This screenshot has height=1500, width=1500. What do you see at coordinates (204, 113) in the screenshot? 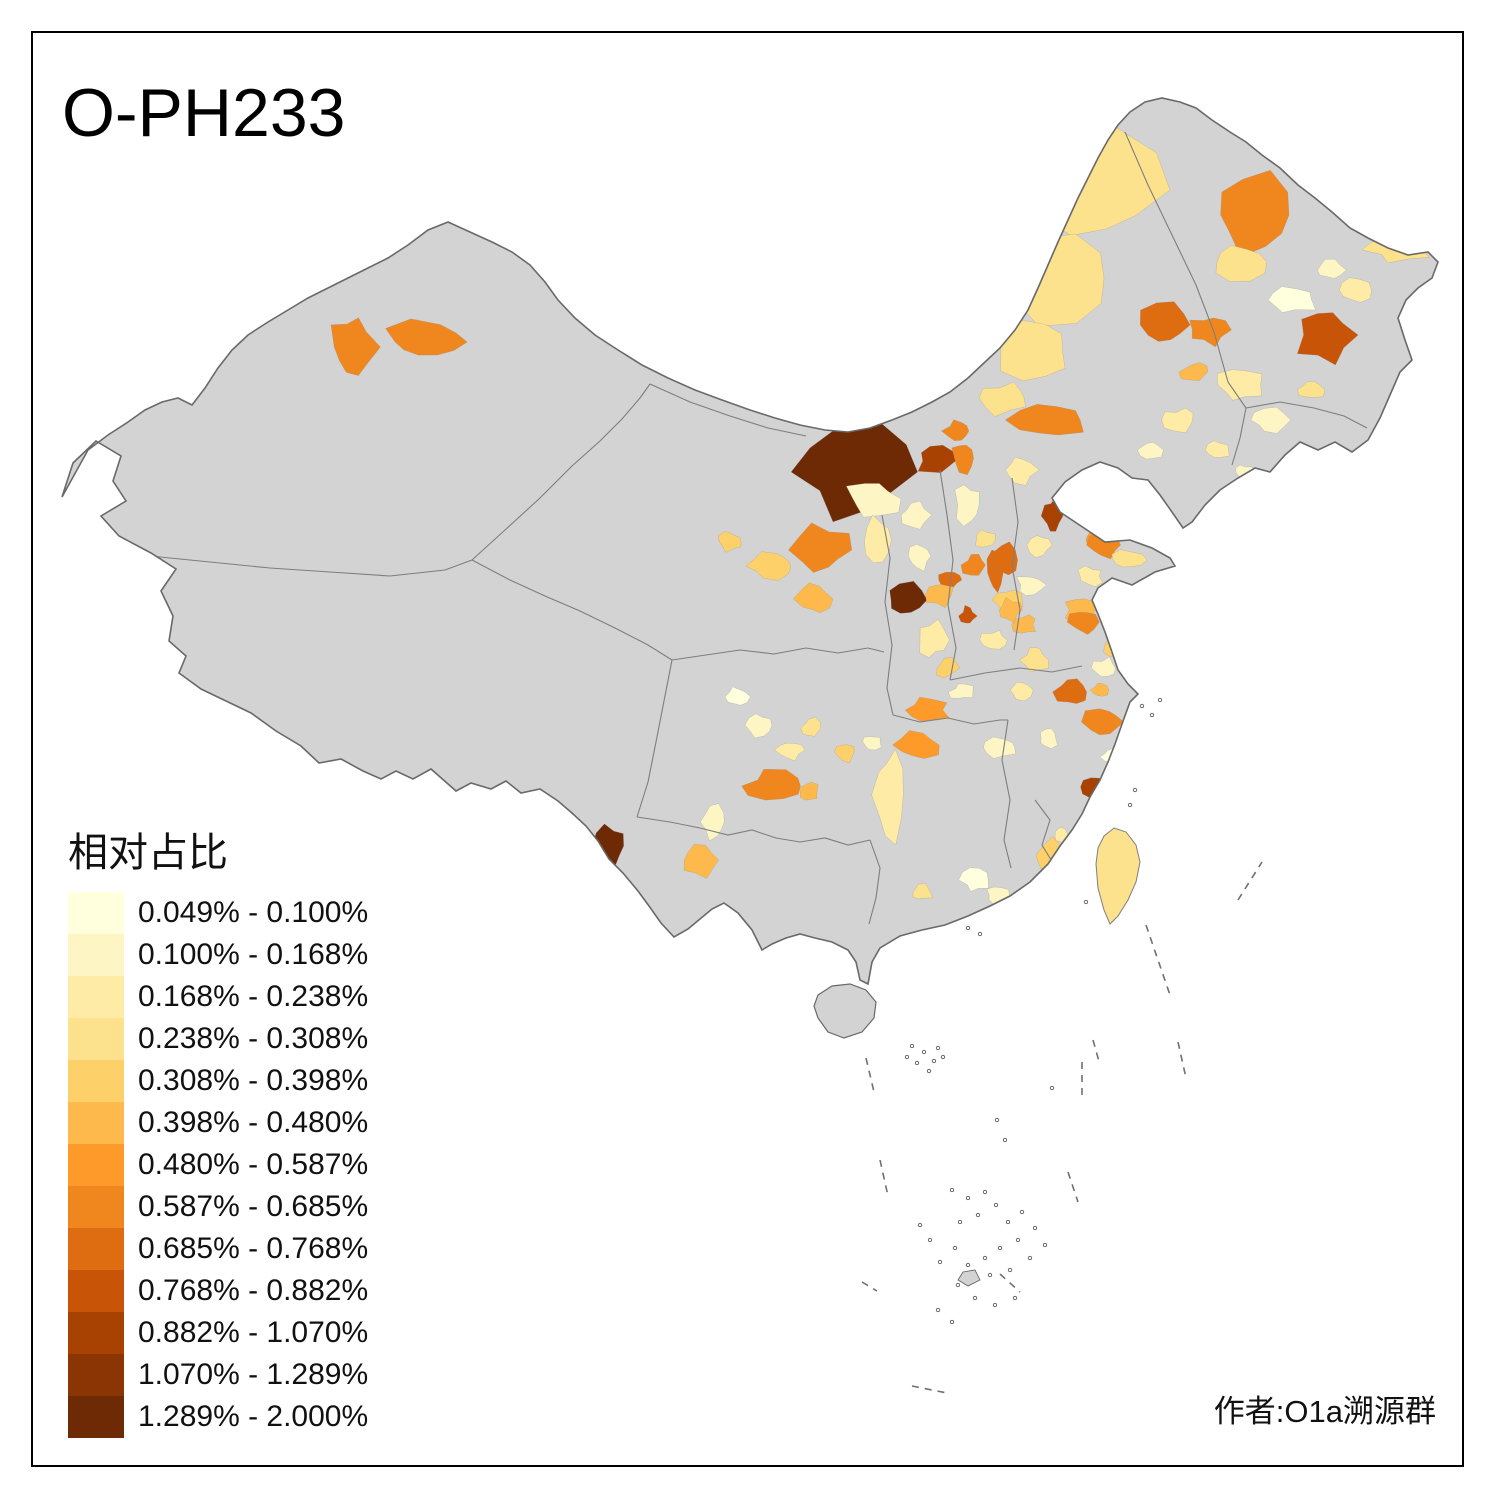
I see `plot-title: O-PH233` at bounding box center [204, 113].